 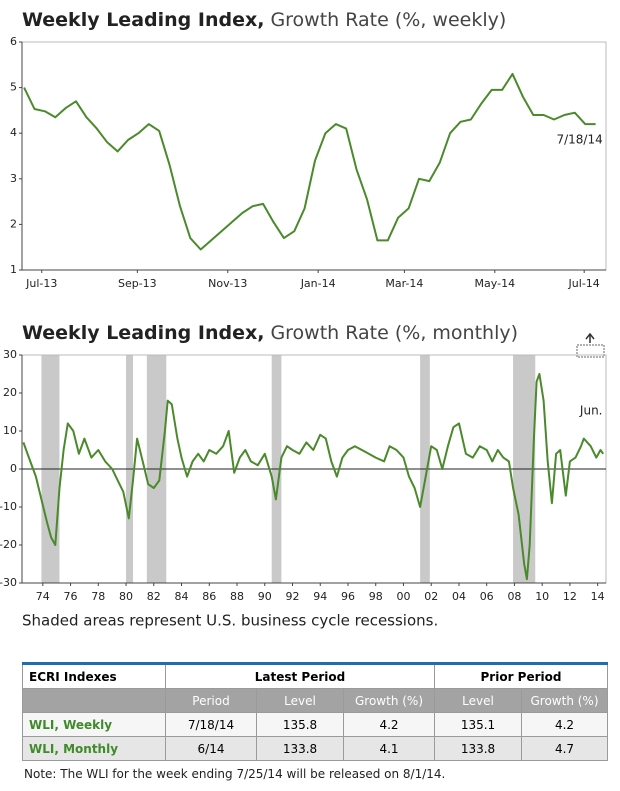 What do you see at coordinates (8, 506) in the screenshot?
I see `y-tick-label: -10` at bounding box center [8, 506].